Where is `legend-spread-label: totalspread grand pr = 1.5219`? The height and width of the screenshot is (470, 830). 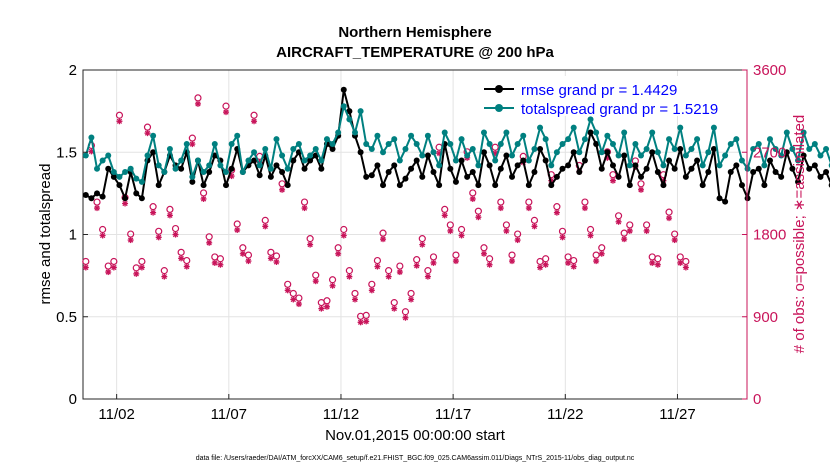 legend-spread-label: totalspread grand pr = 1.5219 is located at coordinates (619, 109).